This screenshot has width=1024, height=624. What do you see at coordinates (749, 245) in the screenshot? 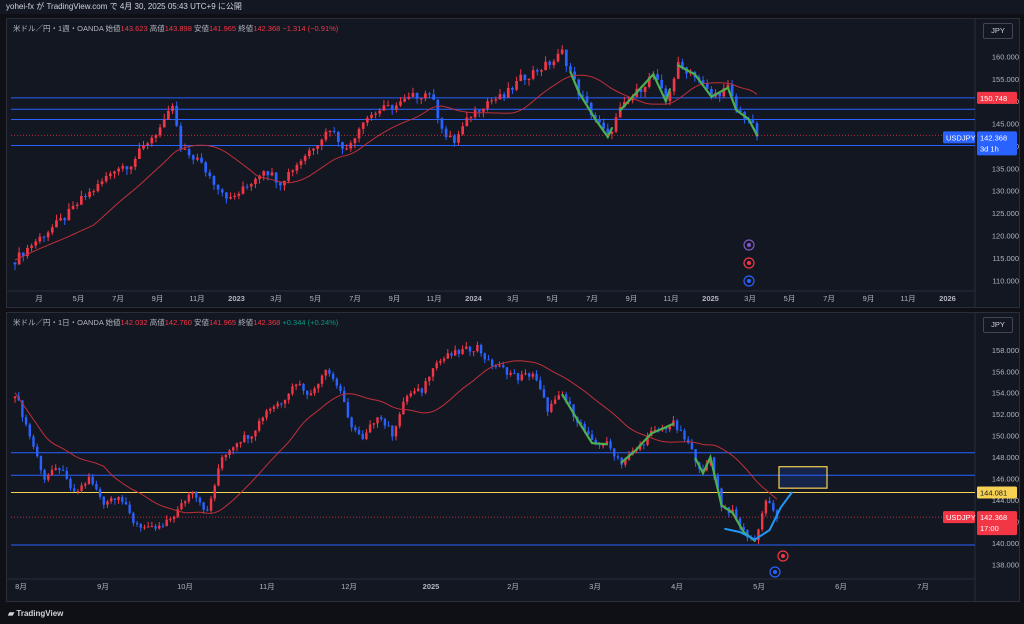
I see `lightning-event-icon-dot` at bounding box center [749, 245].